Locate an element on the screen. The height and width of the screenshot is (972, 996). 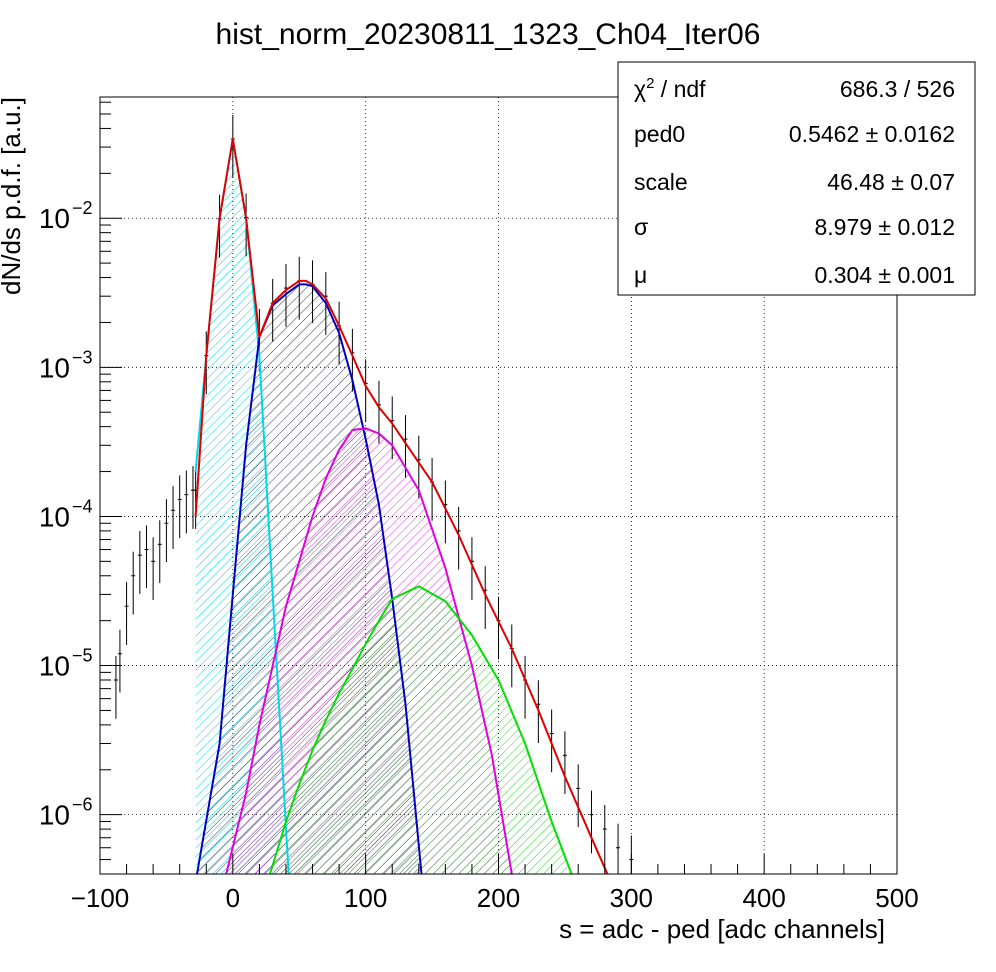
stats-row-2: scale 46.48 ± 0.07 is located at coordinates (794, 182).